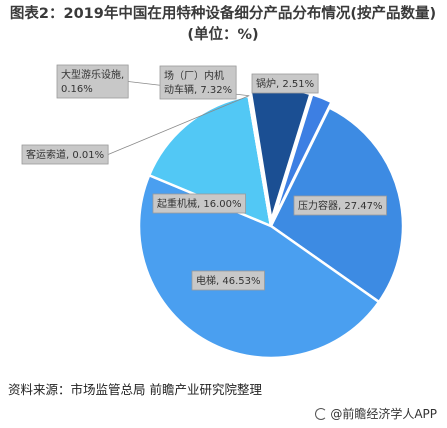  I want to click on data-label-压力容器: 压力容器, 27.47%, so click(340, 205).